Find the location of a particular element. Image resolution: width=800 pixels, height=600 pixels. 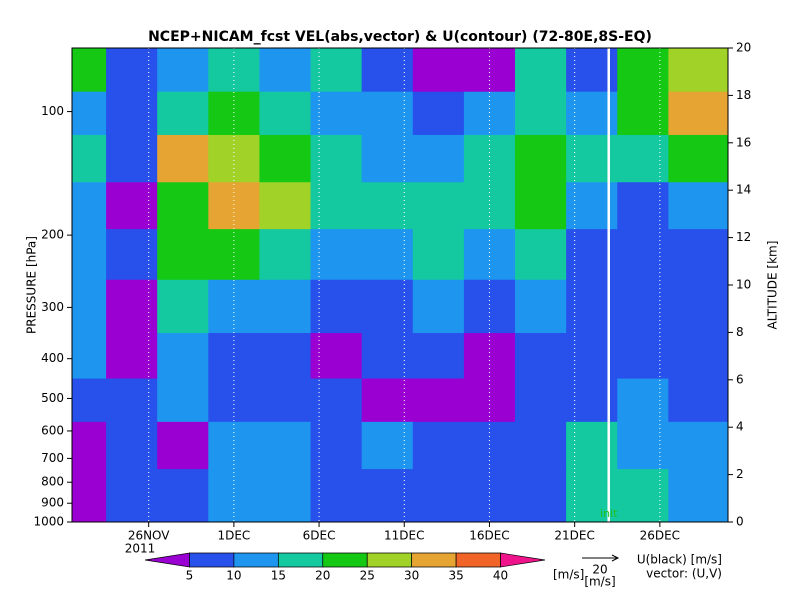

y2-tick-label: 0 is located at coordinates (740, 522).